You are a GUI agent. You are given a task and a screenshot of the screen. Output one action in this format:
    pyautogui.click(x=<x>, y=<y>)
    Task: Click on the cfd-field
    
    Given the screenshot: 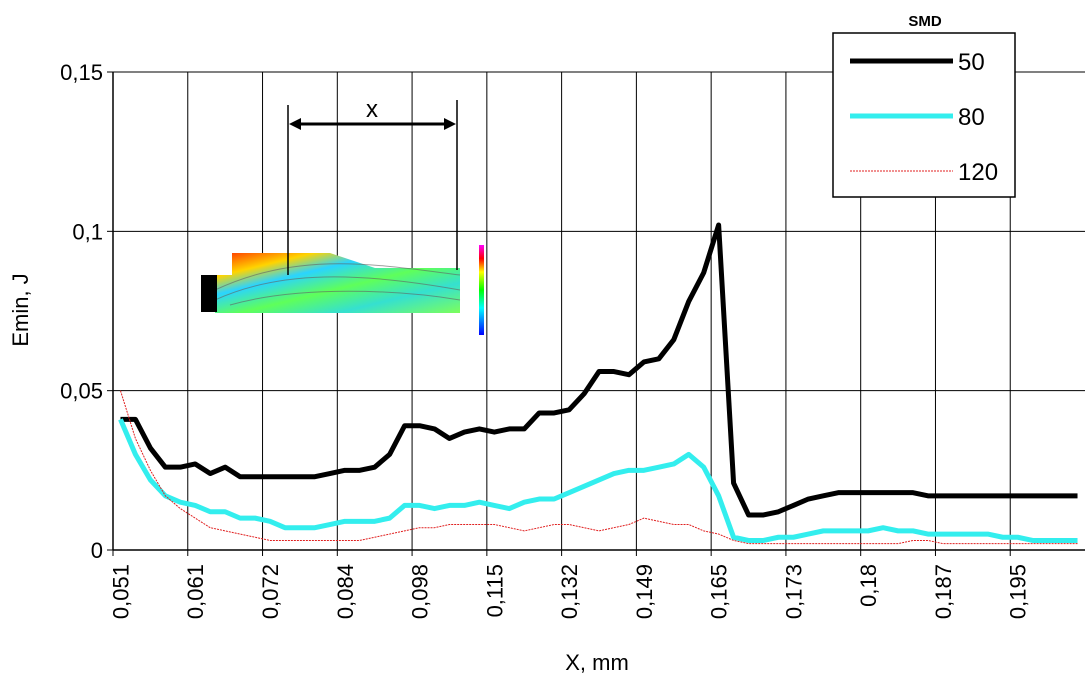 What is the action you would take?
    pyautogui.click(x=337, y=283)
    